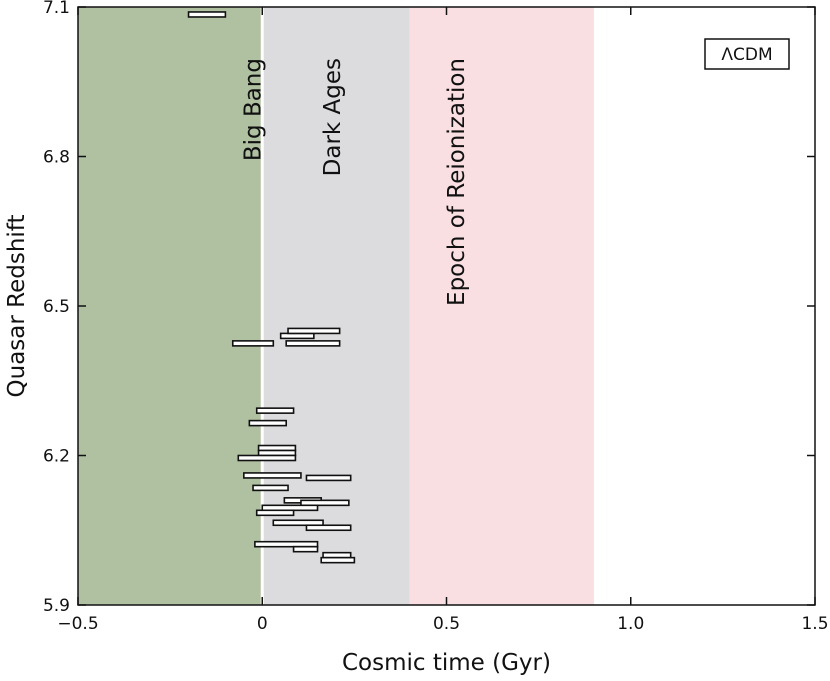 The width and height of the screenshot is (830, 681). I want to click on reionization-label: Epoch of Reionization, so click(457, 182).